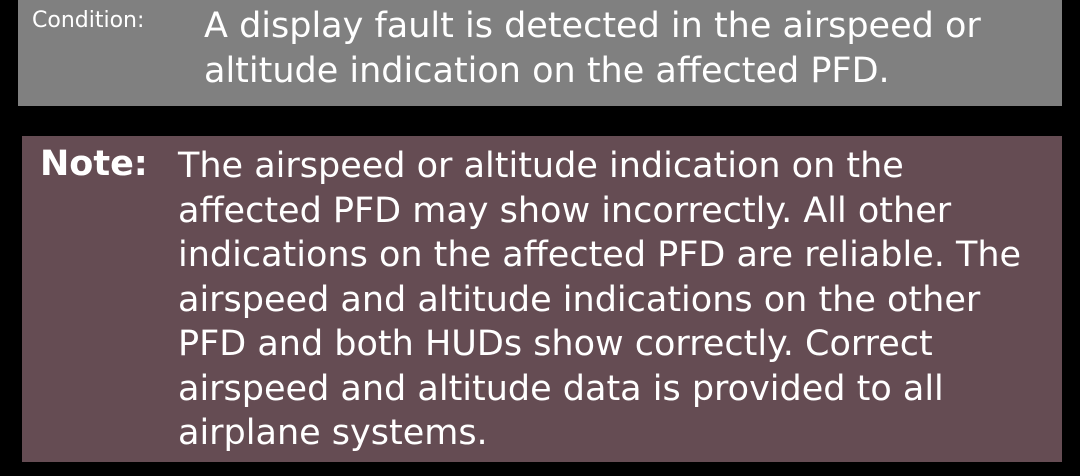  Describe the element at coordinates (88, 20) in the screenshot. I see `condition-label: Condition:` at that location.